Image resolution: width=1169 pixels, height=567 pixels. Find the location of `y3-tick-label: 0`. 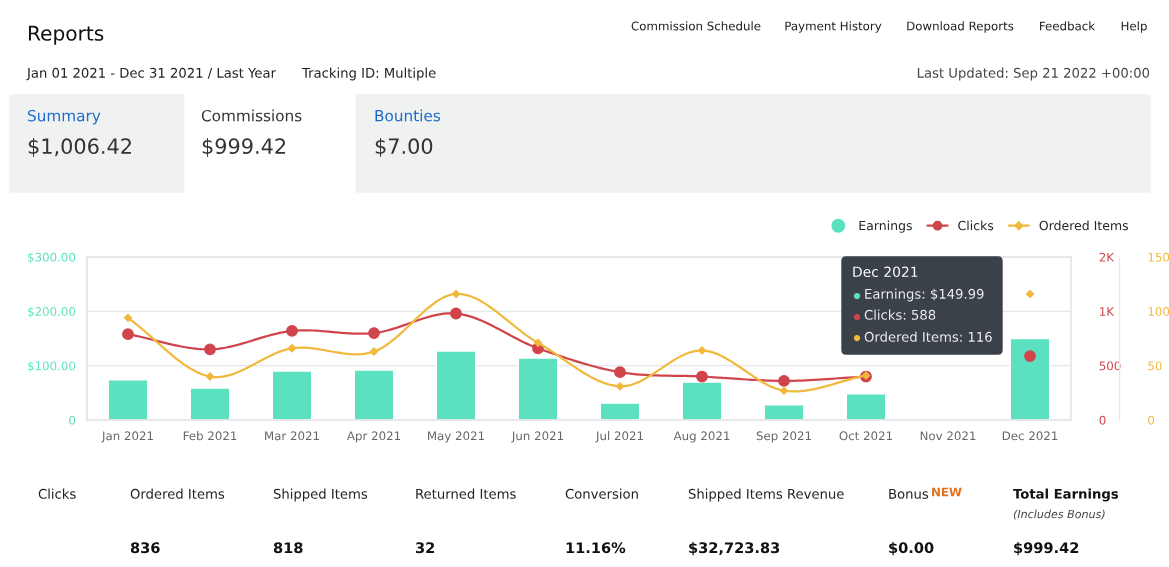

y3-tick-label: 0 is located at coordinates (1151, 420).